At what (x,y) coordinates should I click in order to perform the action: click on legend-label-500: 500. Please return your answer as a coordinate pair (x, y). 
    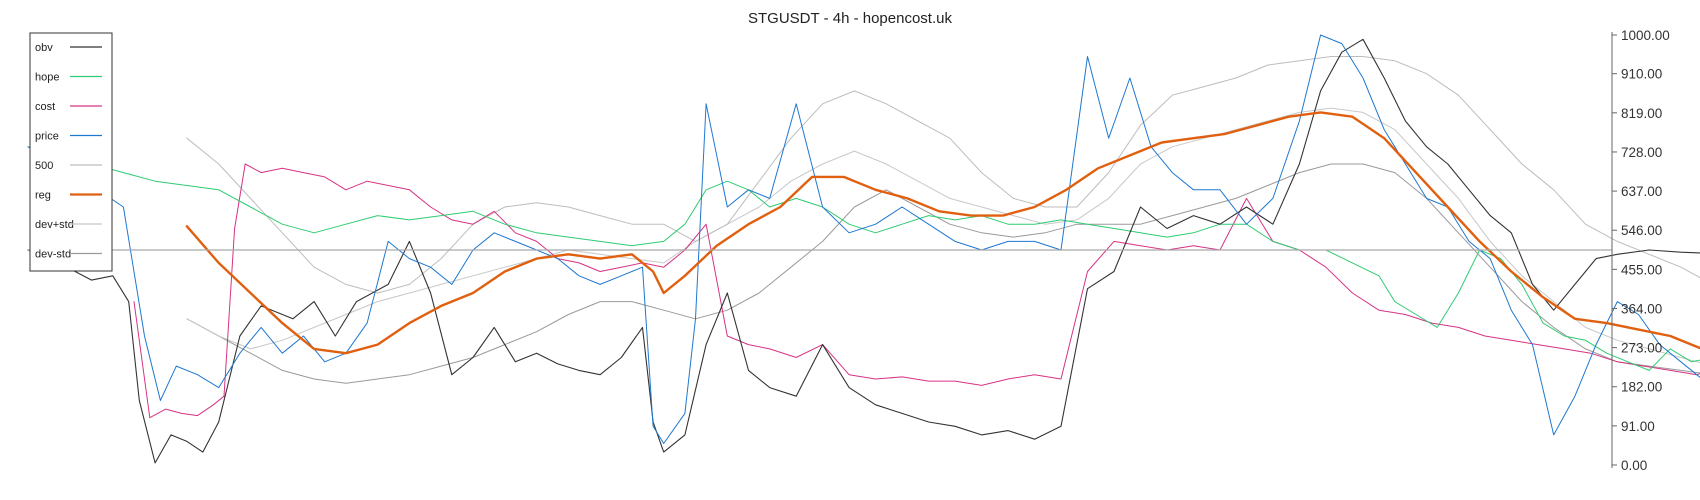
    Looking at the image, I should click on (44, 166).